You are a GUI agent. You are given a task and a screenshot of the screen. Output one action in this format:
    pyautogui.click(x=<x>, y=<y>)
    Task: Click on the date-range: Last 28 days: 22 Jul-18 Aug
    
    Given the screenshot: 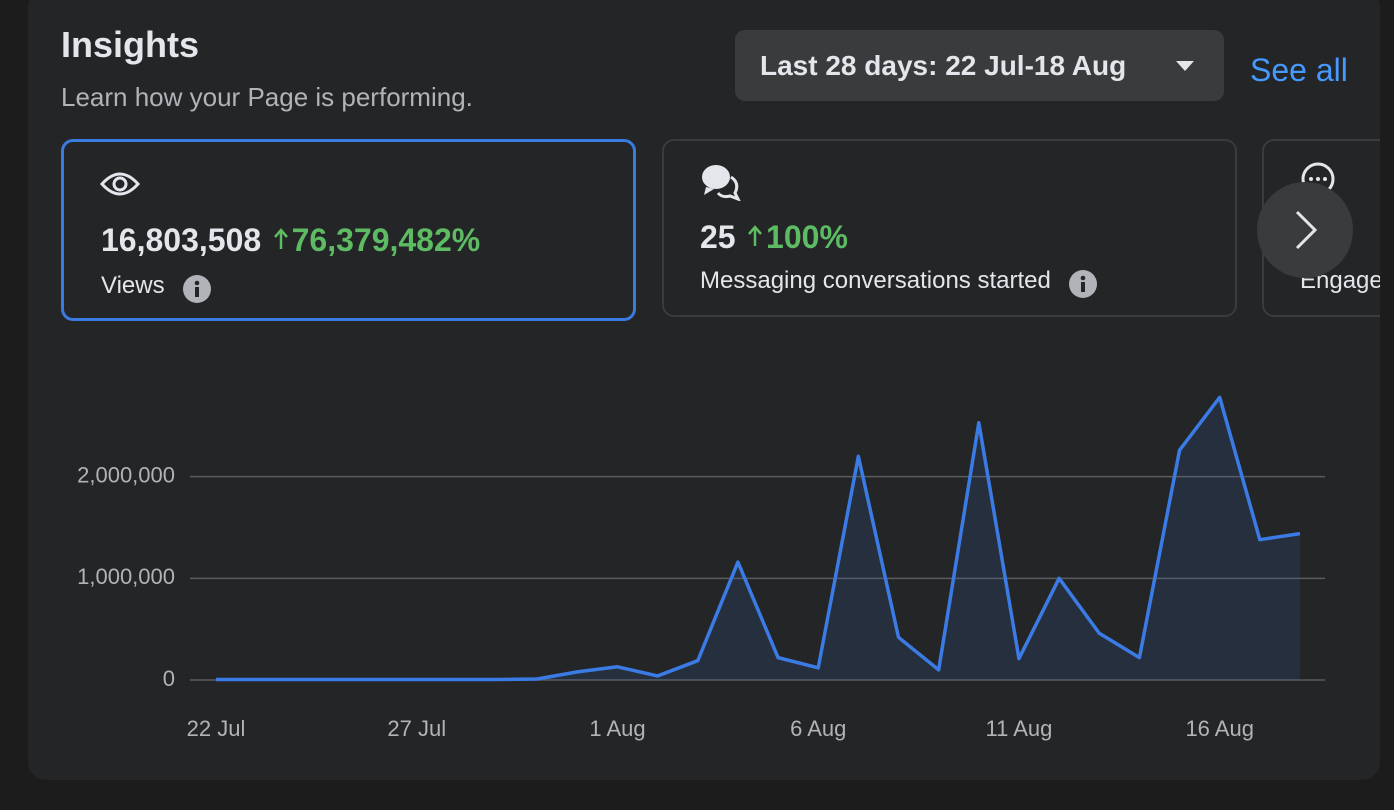 What is the action you would take?
    pyautogui.click(x=943, y=65)
    